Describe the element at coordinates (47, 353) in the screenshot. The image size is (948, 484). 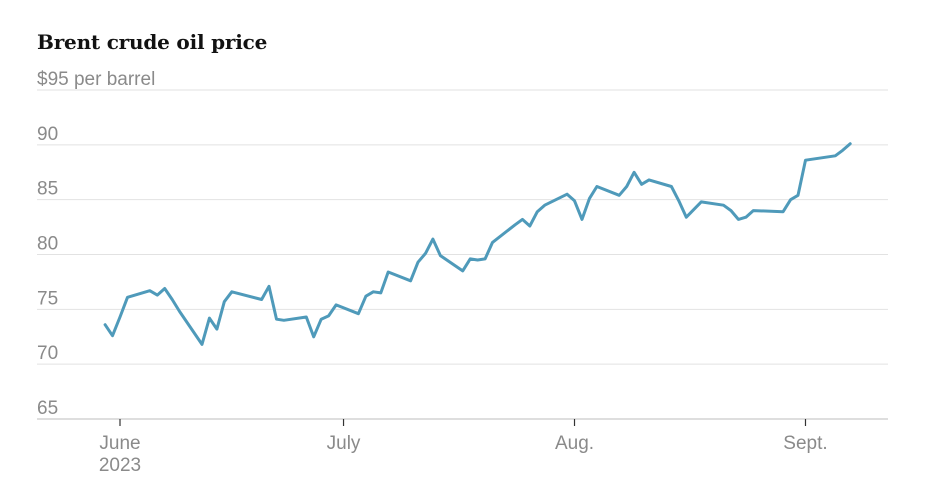
I see `y-tick-label-70: 70` at that location.